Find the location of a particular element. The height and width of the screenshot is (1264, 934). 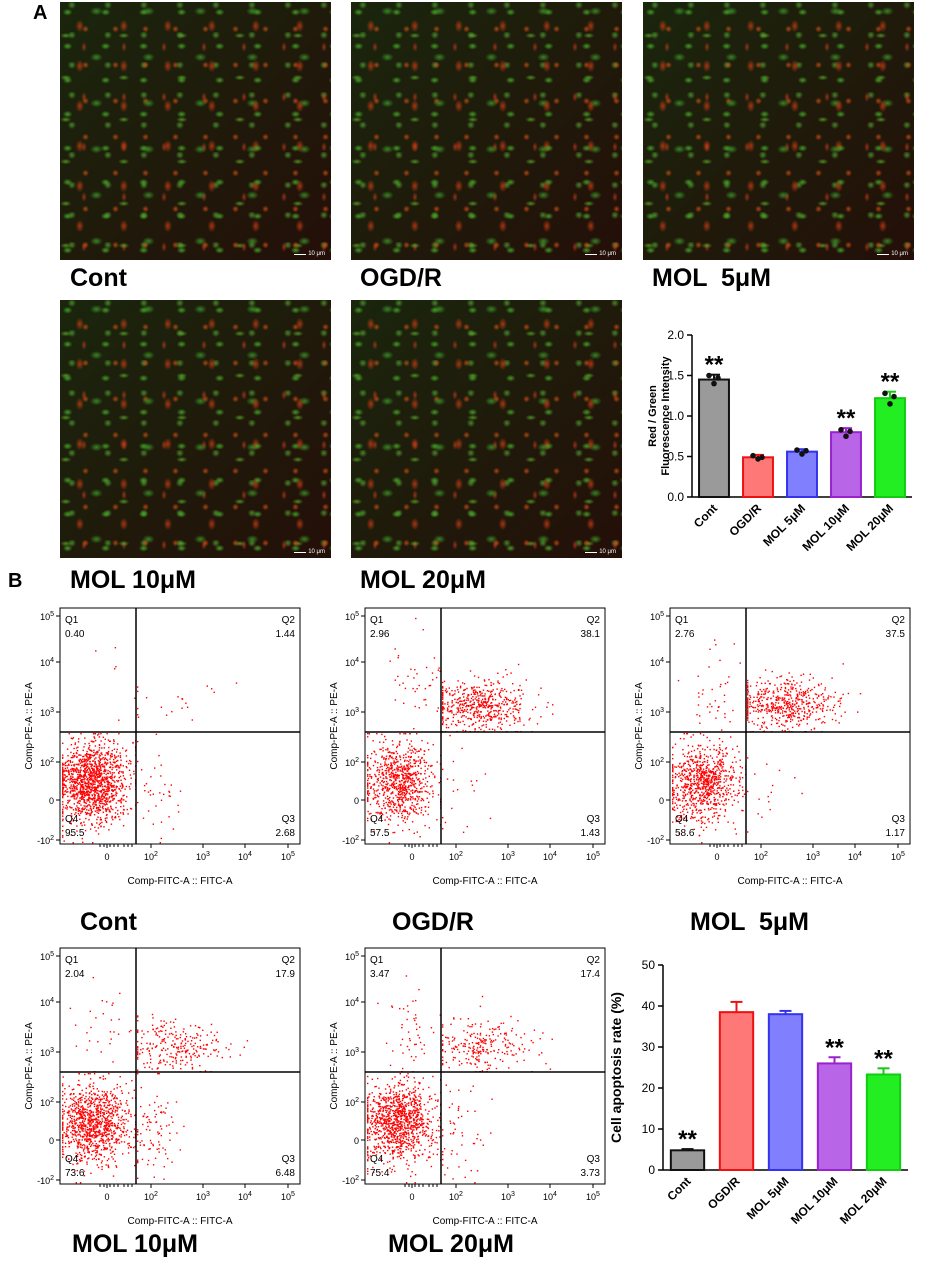

event-cloud is located at coordinates (767, 741).